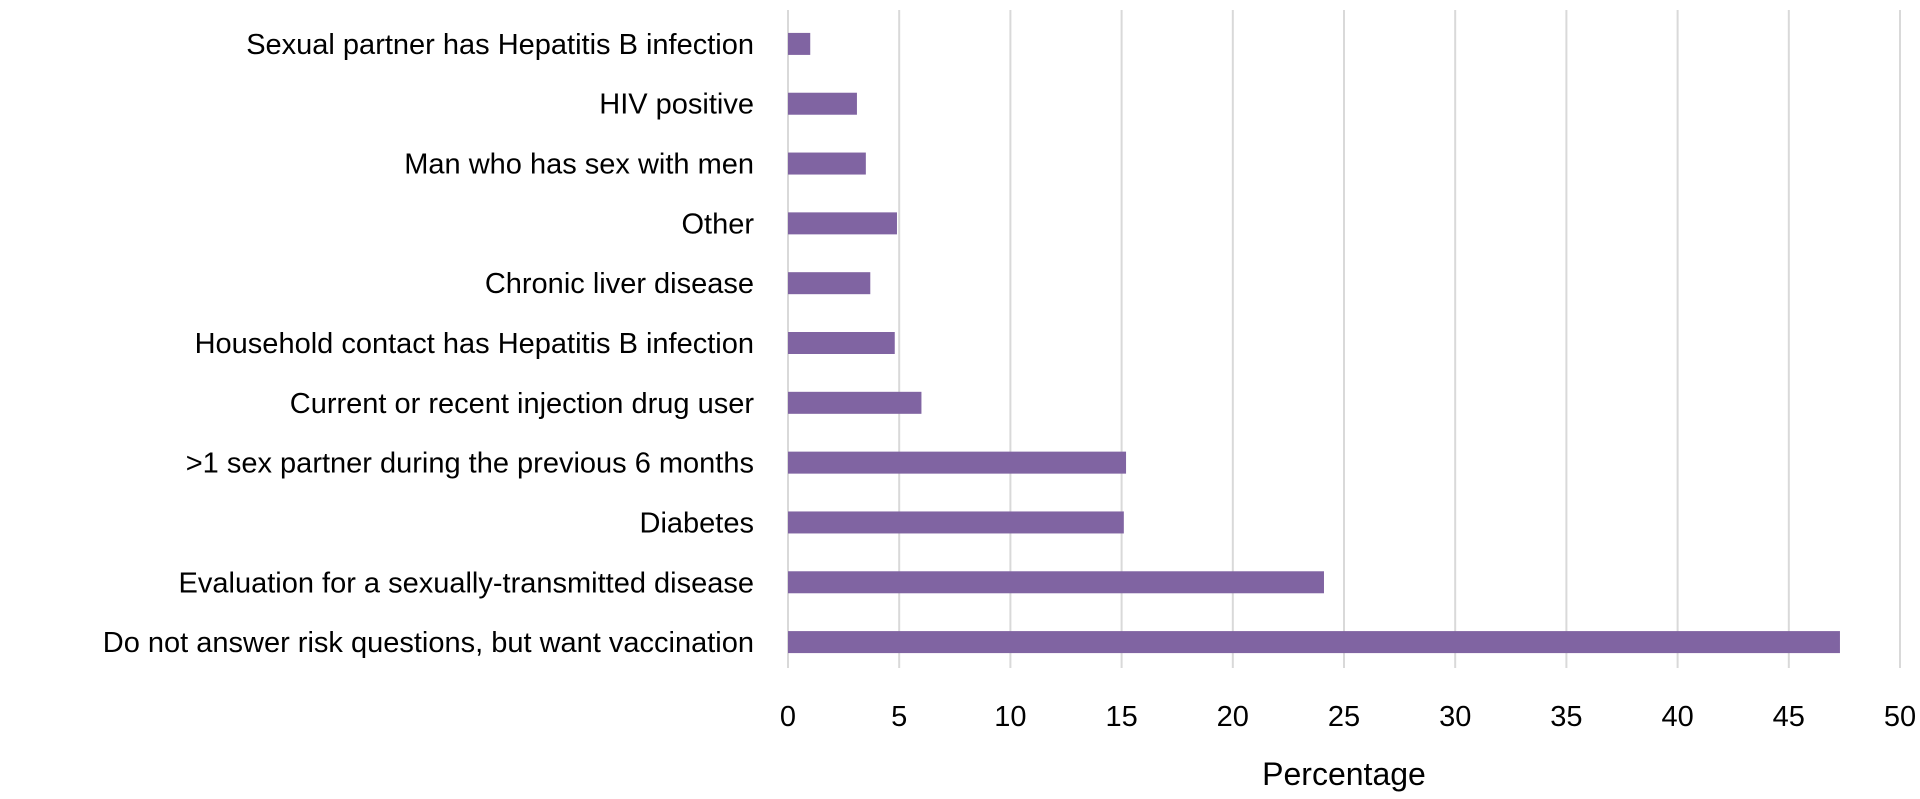  I want to click on category-label: Man who has sex with men, so click(579, 165).